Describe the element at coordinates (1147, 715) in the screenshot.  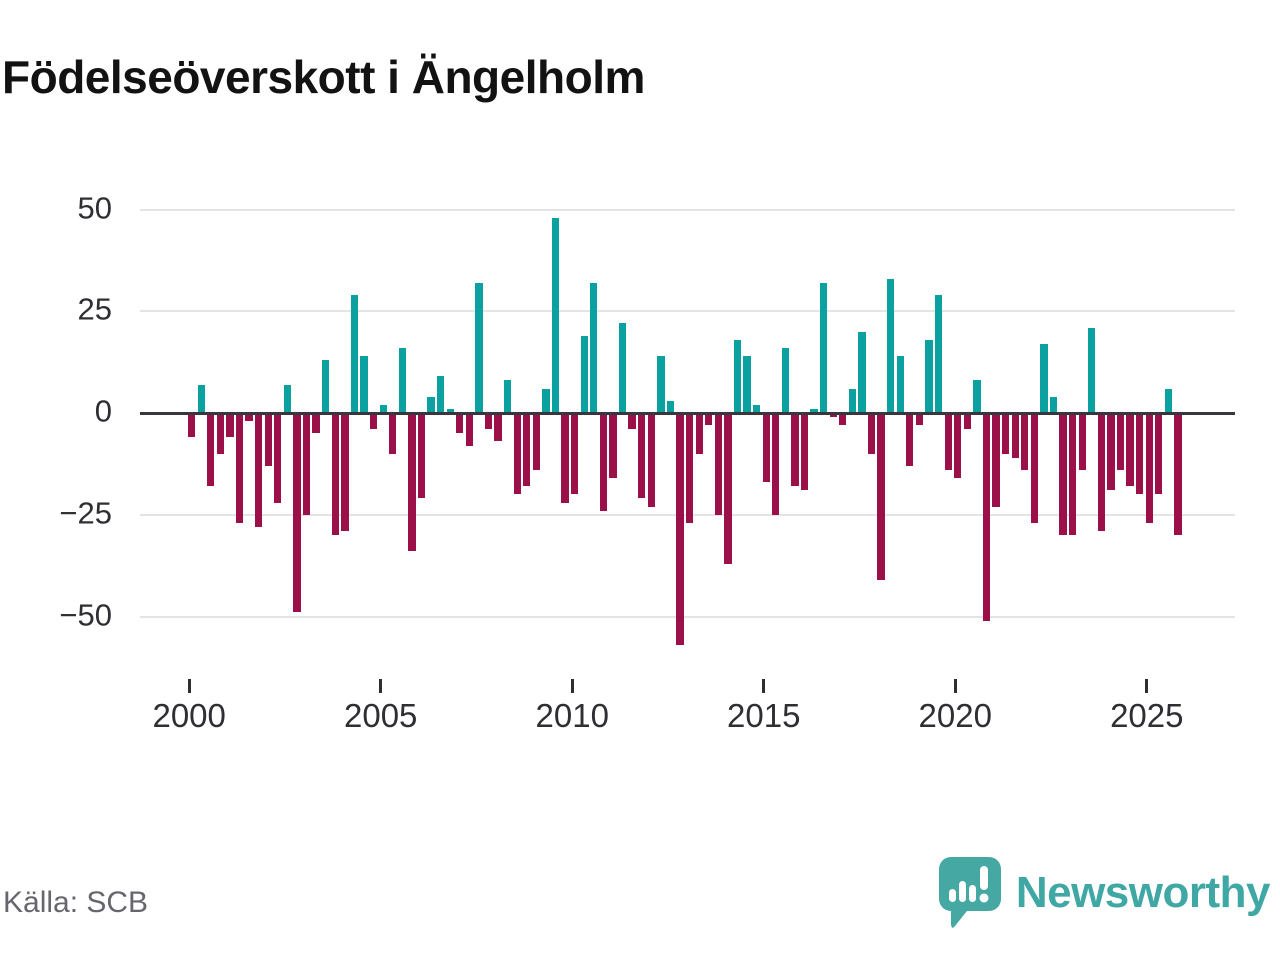
I see `x-axis-label-2025: 2025` at that location.